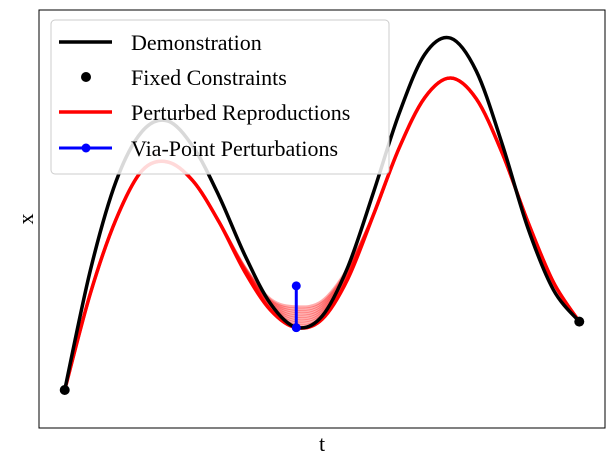 The height and width of the screenshot is (466, 616). I want to click on via-point-marker-high, so click(296, 286).